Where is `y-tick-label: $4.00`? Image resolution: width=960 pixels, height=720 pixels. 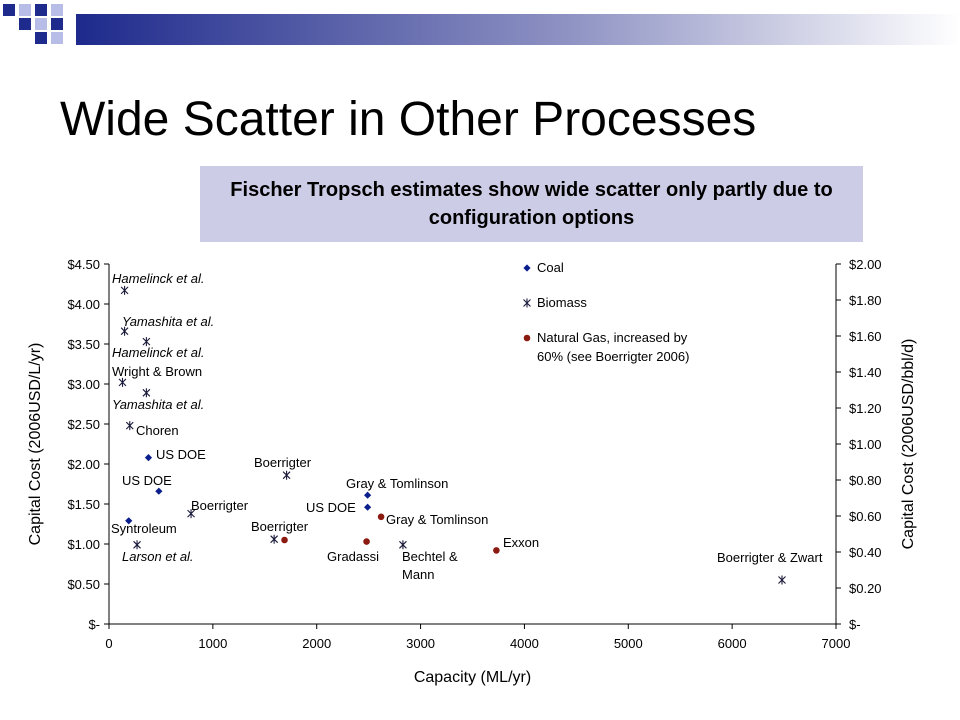
y-tick-label: $4.00 is located at coordinates (83, 304).